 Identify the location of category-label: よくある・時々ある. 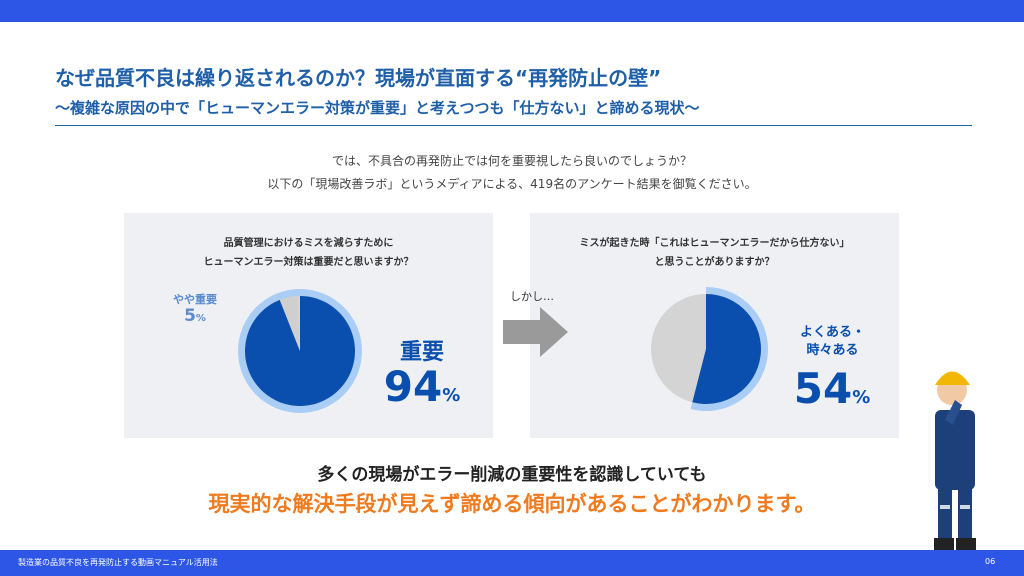
(832, 341).